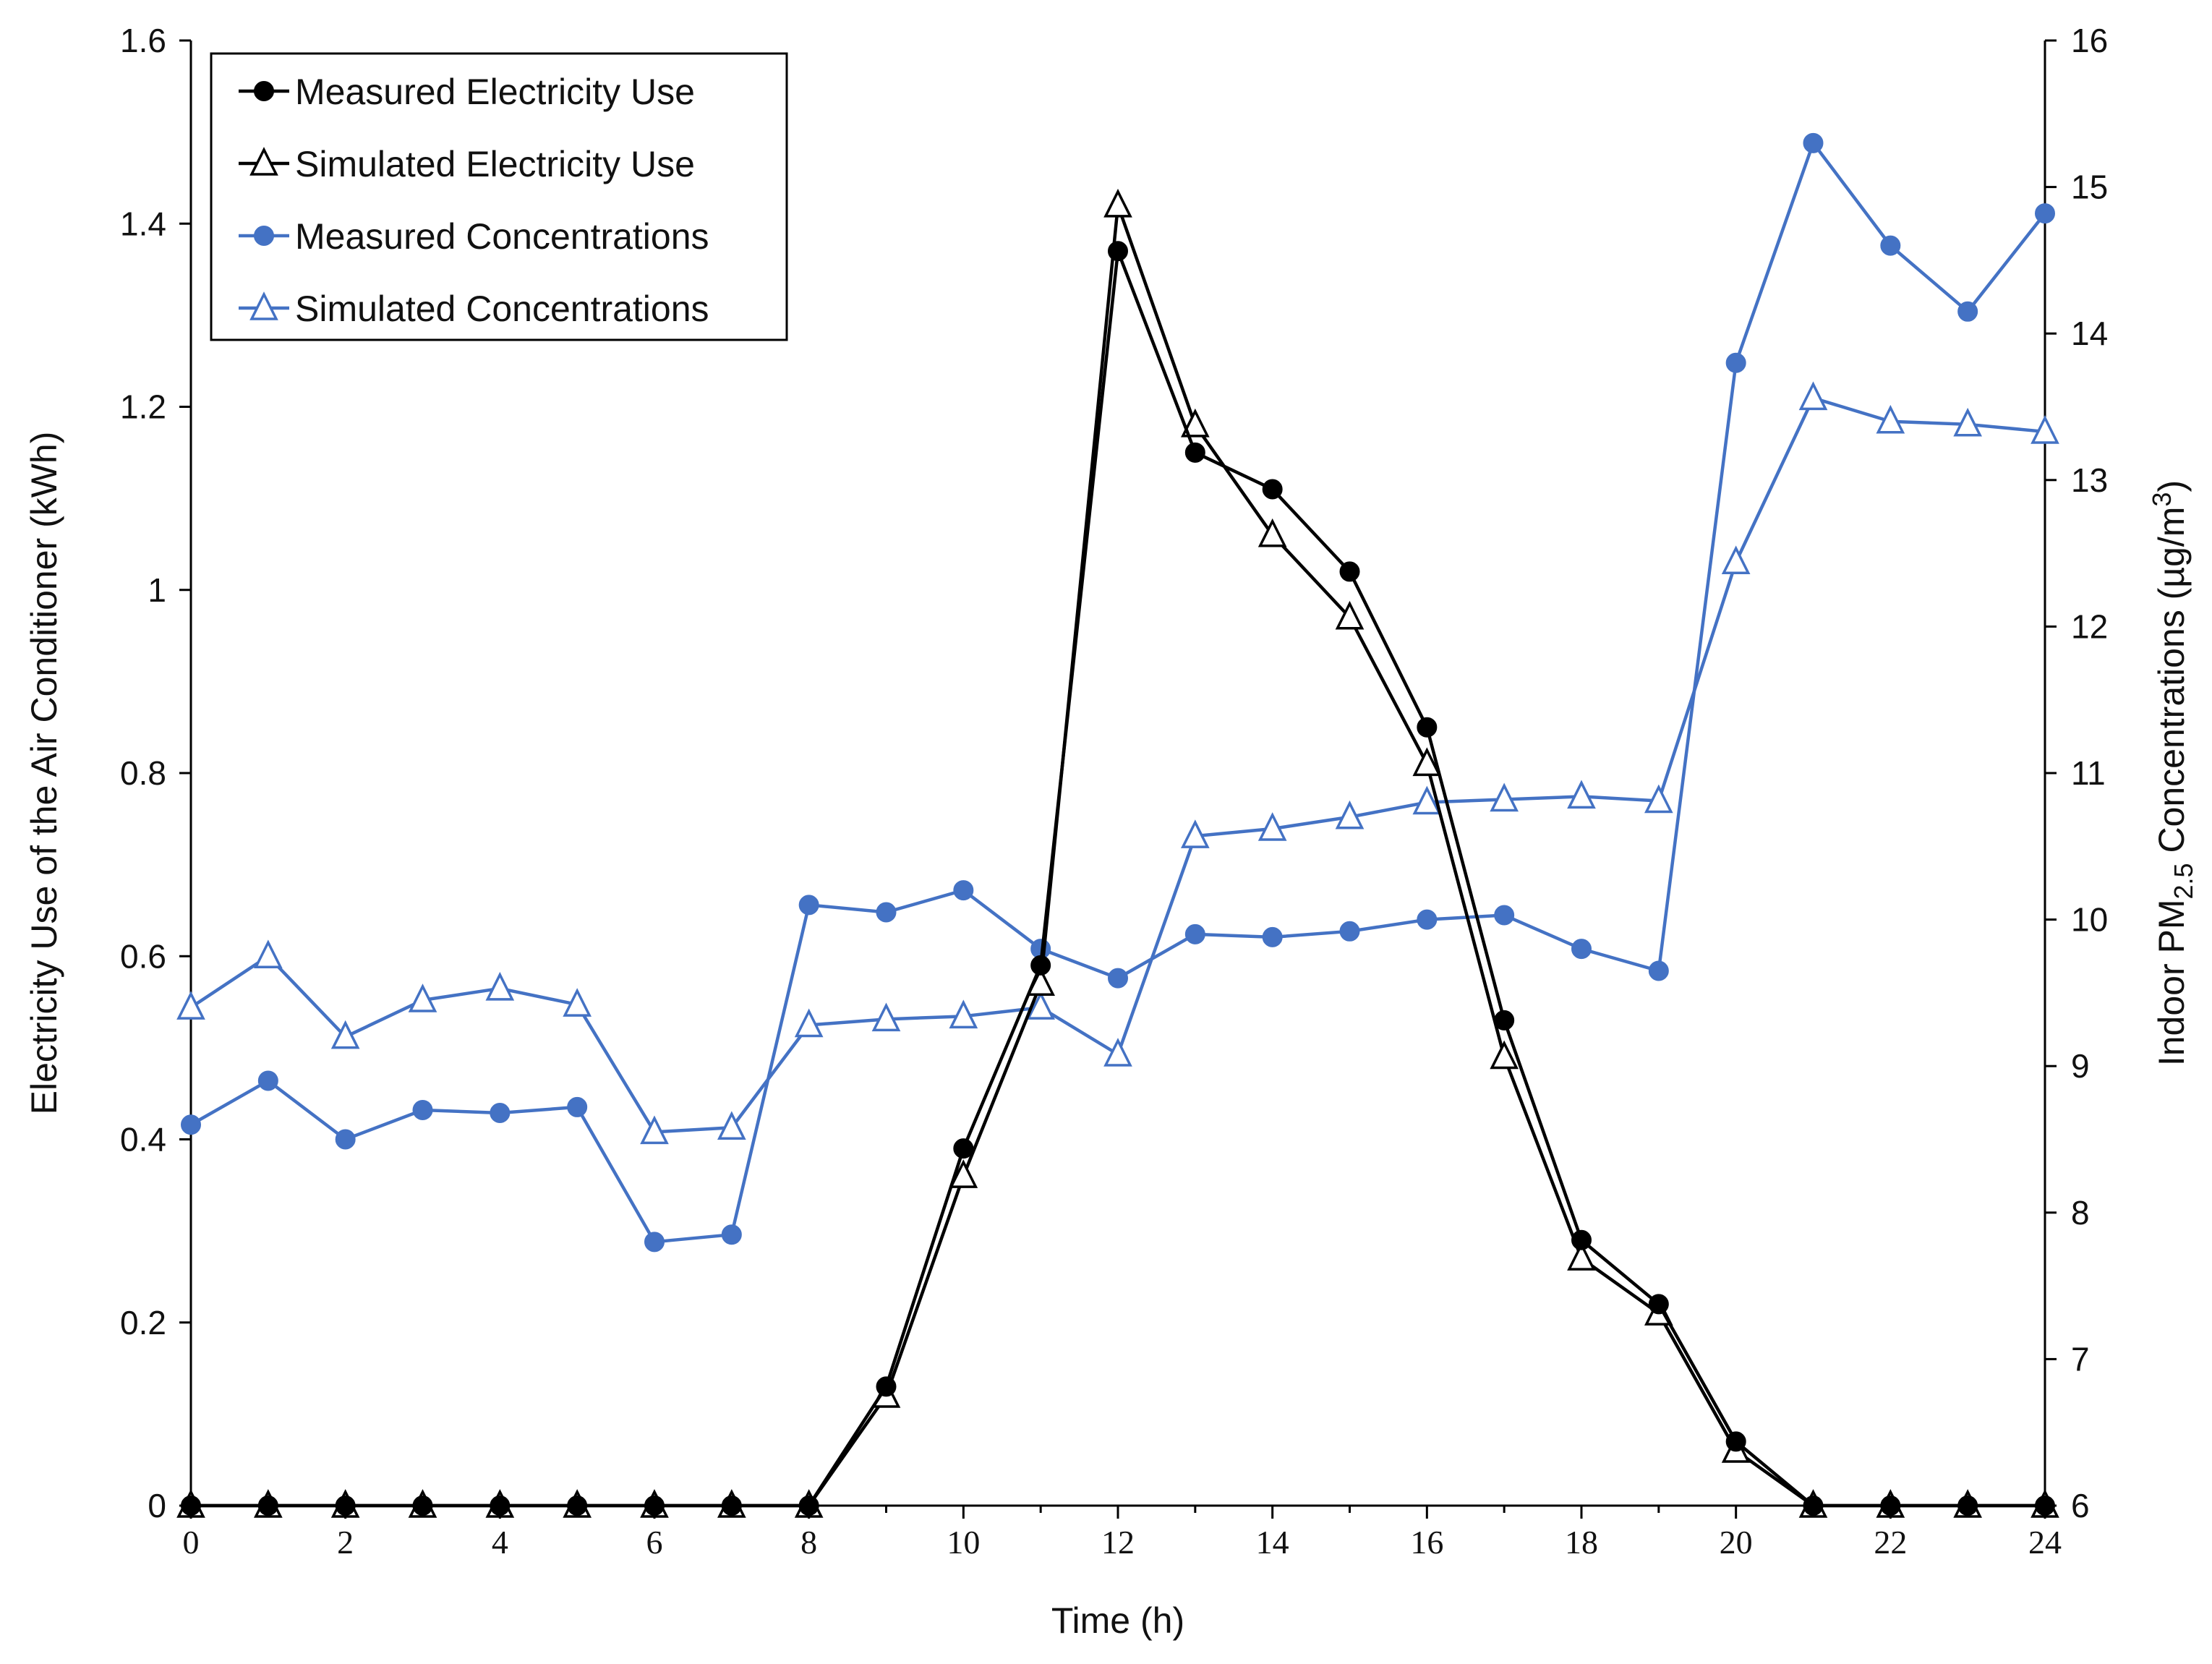 The width and height of the screenshot is (2212, 1664). I want to click on y-tick-label: 0.8, so click(143, 773).